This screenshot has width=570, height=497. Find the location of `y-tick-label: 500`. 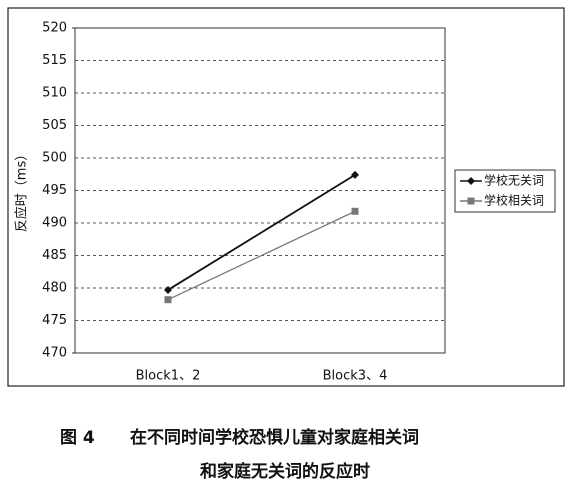

y-tick-label: 500 is located at coordinates (54, 158).